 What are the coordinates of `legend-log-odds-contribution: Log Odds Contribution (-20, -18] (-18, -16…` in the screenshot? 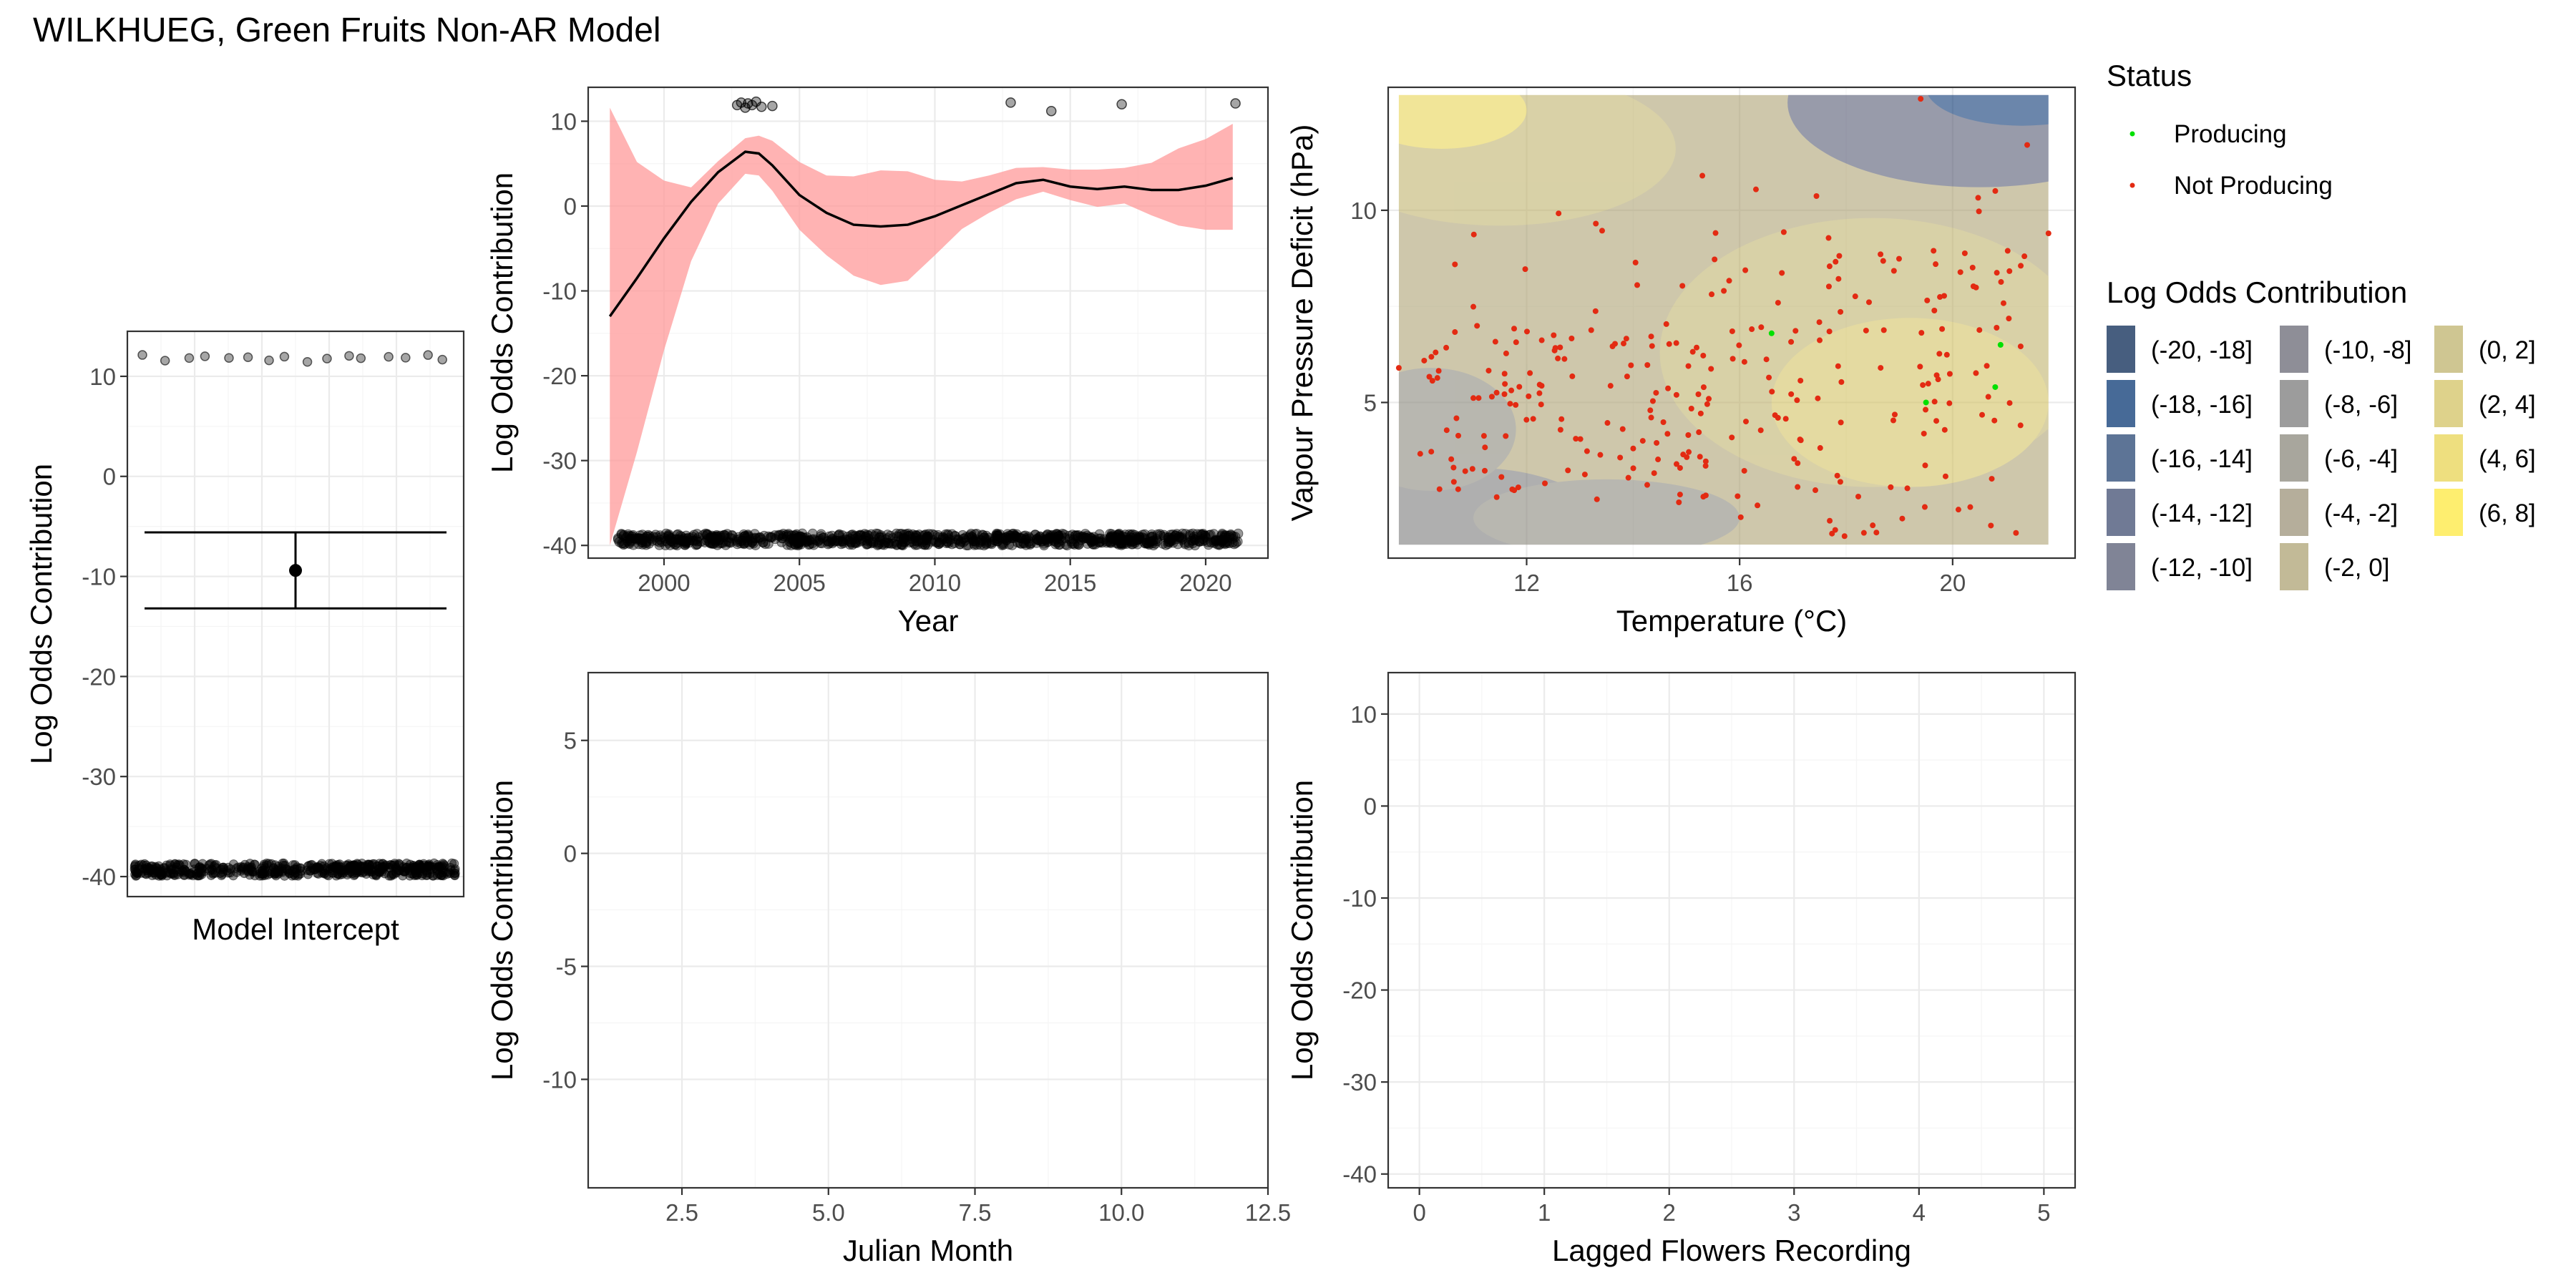 It's located at (2321, 432).